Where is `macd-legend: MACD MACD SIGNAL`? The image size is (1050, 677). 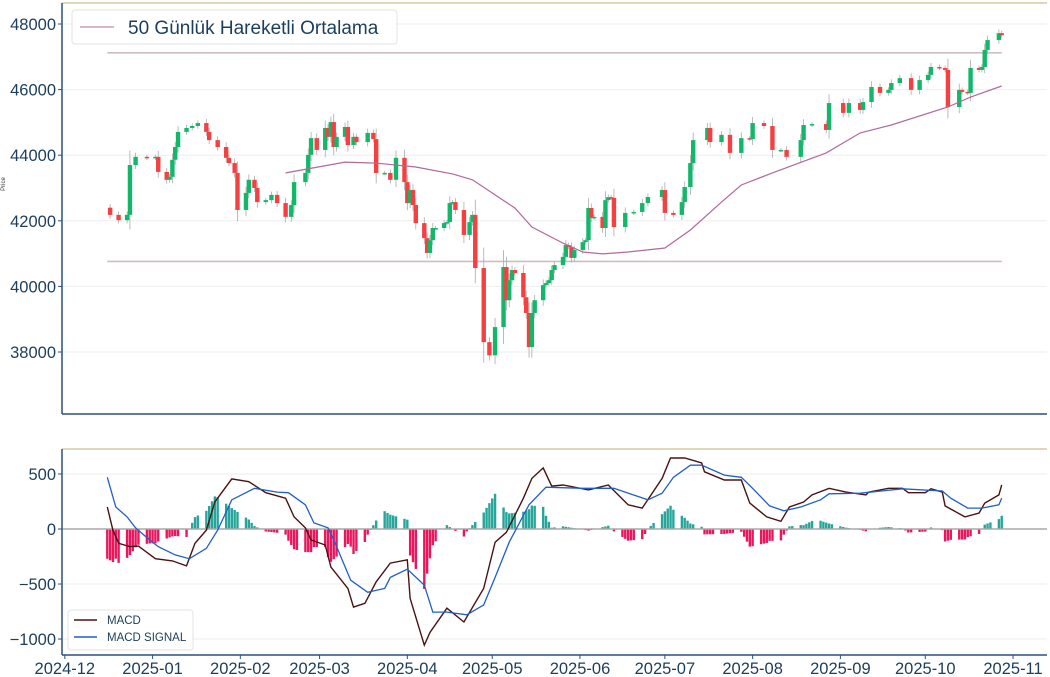
macd-legend: MACD MACD SIGNAL is located at coordinates (130, 630).